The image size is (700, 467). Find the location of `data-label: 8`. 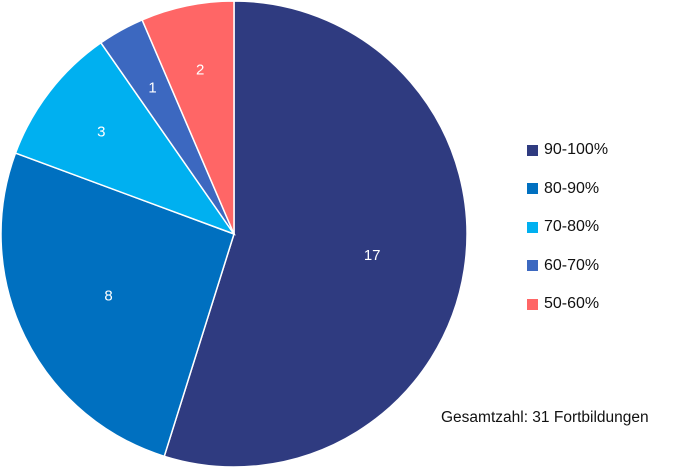

data-label: 8 is located at coordinates (108, 296).